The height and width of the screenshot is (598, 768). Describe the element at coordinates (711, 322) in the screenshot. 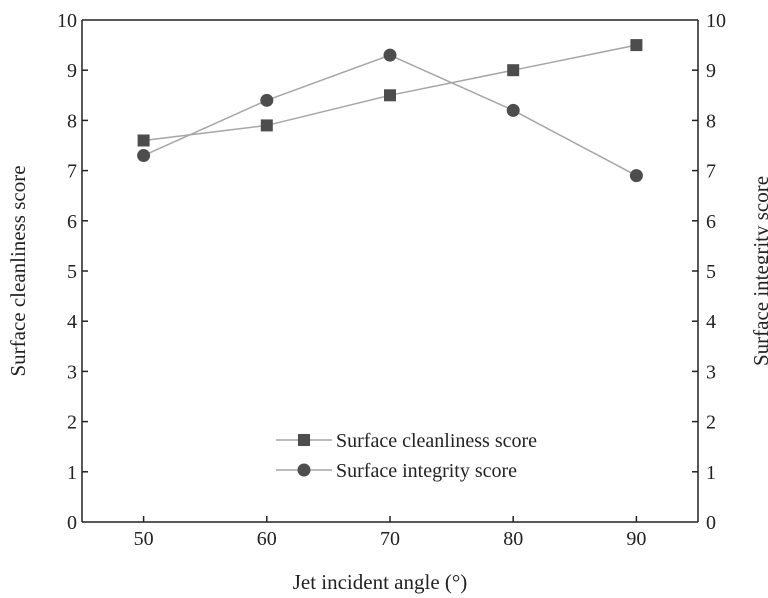

I see `right-y-tick-label: 4` at that location.